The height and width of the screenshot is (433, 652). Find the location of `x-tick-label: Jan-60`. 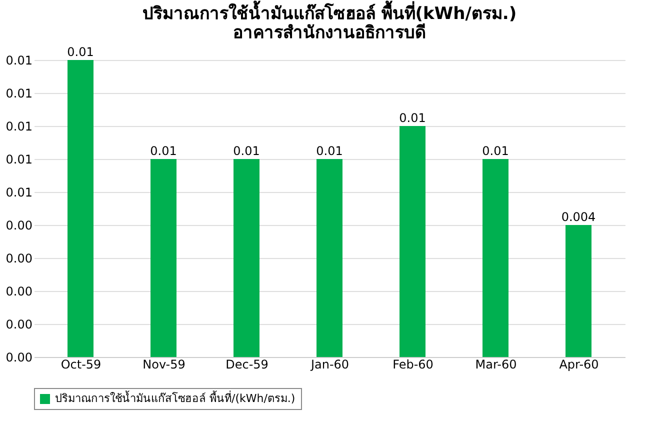

x-tick-label: Jan-60 is located at coordinates (330, 365).